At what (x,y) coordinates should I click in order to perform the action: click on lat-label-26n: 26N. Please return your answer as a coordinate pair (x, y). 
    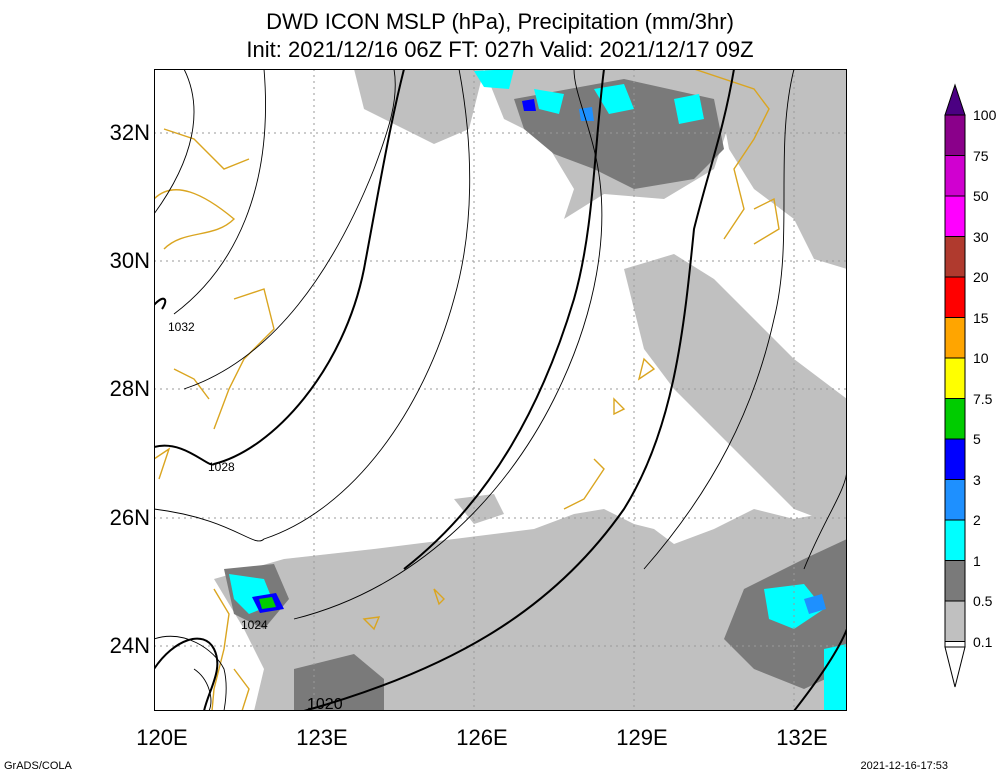
    Looking at the image, I should click on (129, 517).